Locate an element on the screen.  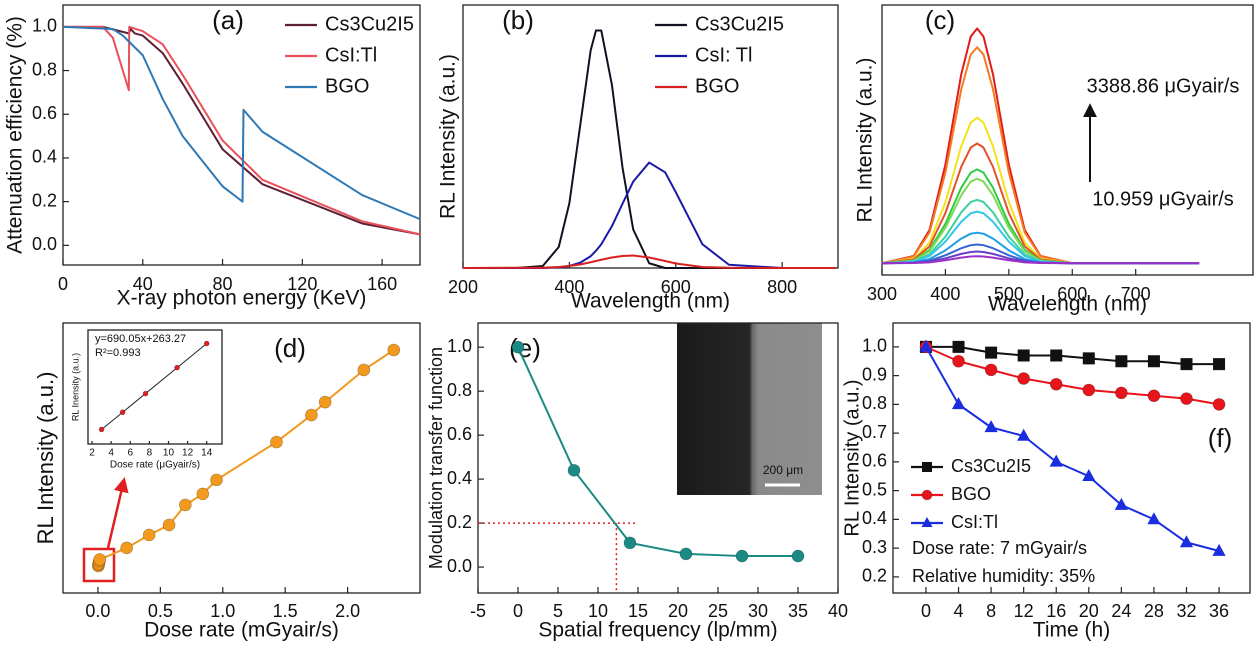
x-tick-label: 5 is located at coordinates (558, 611).